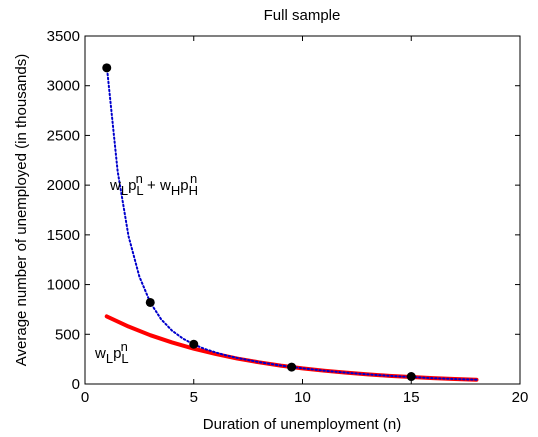 The height and width of the screenshot is (437, 538). What do you see at coordinates (63, 185) in the screenshot?
I see `y-tick-label: 2000` at bounding box center [63, 185].